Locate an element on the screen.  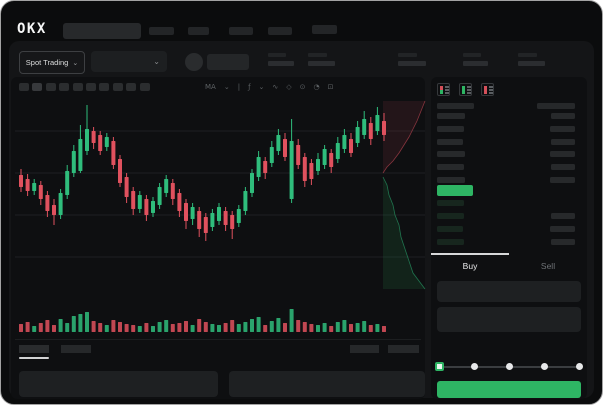
slider-handle is located at coordinates (439, 366).